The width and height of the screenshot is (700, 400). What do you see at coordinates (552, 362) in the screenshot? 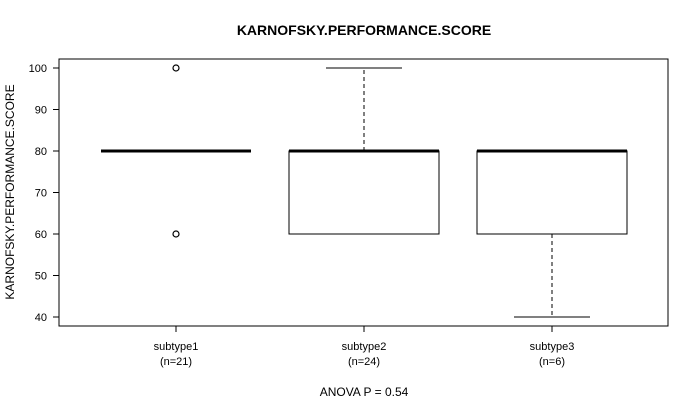
I see `x-count-subtype3: (n=6)` at bounding box center [552, 362].